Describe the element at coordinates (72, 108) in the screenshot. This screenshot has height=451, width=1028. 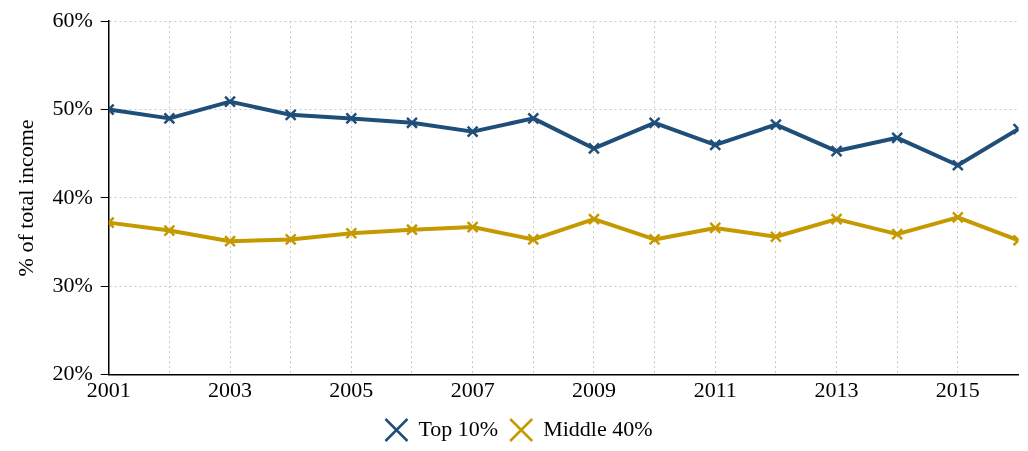
I see `y-tick-label: 50%` at that location.